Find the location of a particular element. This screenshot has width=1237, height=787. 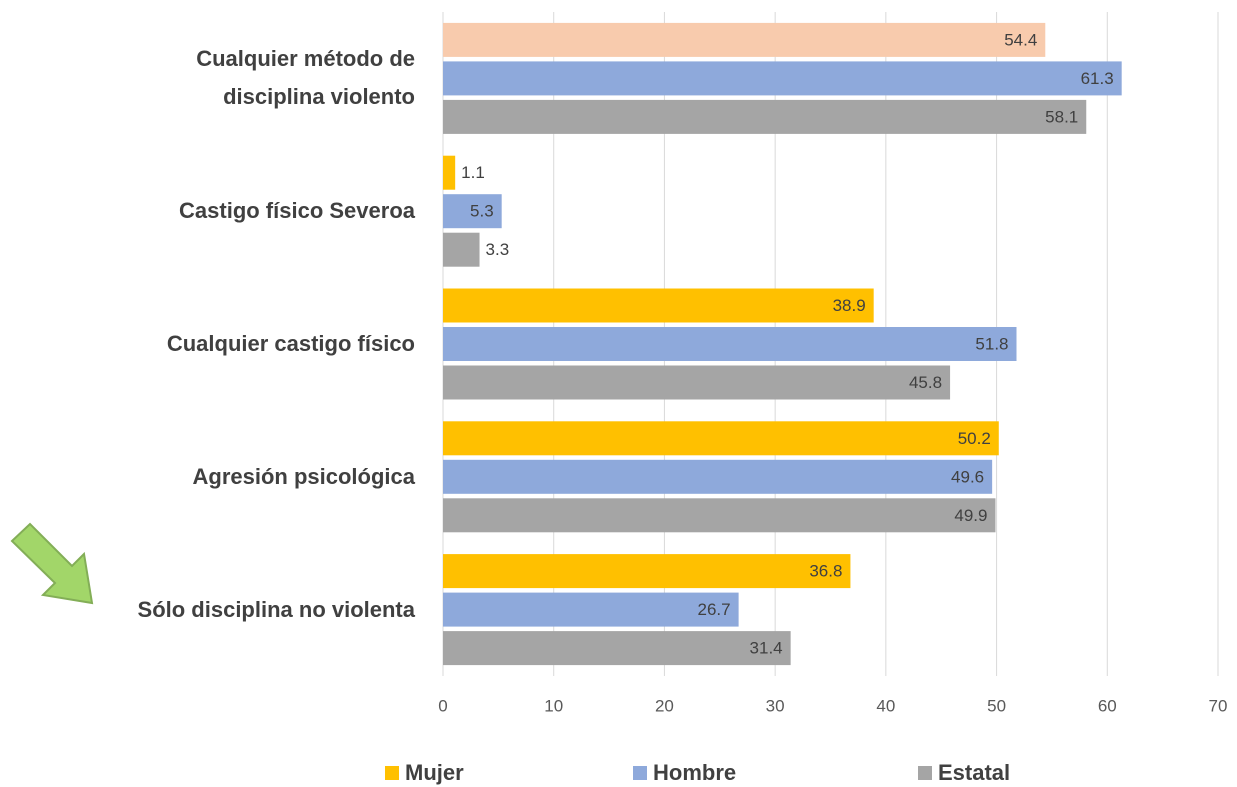

x-tick-label: 70 is located at coordinates (1218, 705).